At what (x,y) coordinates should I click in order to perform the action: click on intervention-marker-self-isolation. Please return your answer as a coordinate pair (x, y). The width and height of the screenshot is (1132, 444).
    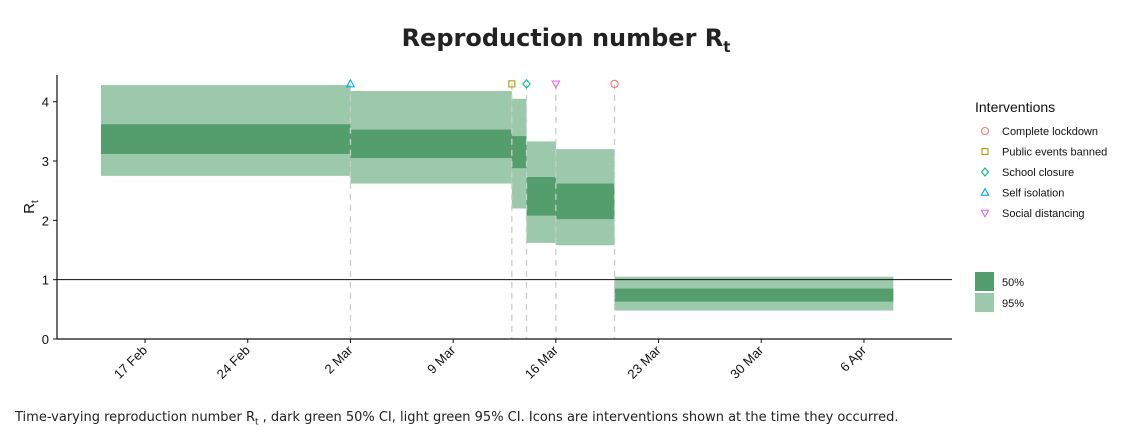
    Looking at the image, I should click on (350, 83).